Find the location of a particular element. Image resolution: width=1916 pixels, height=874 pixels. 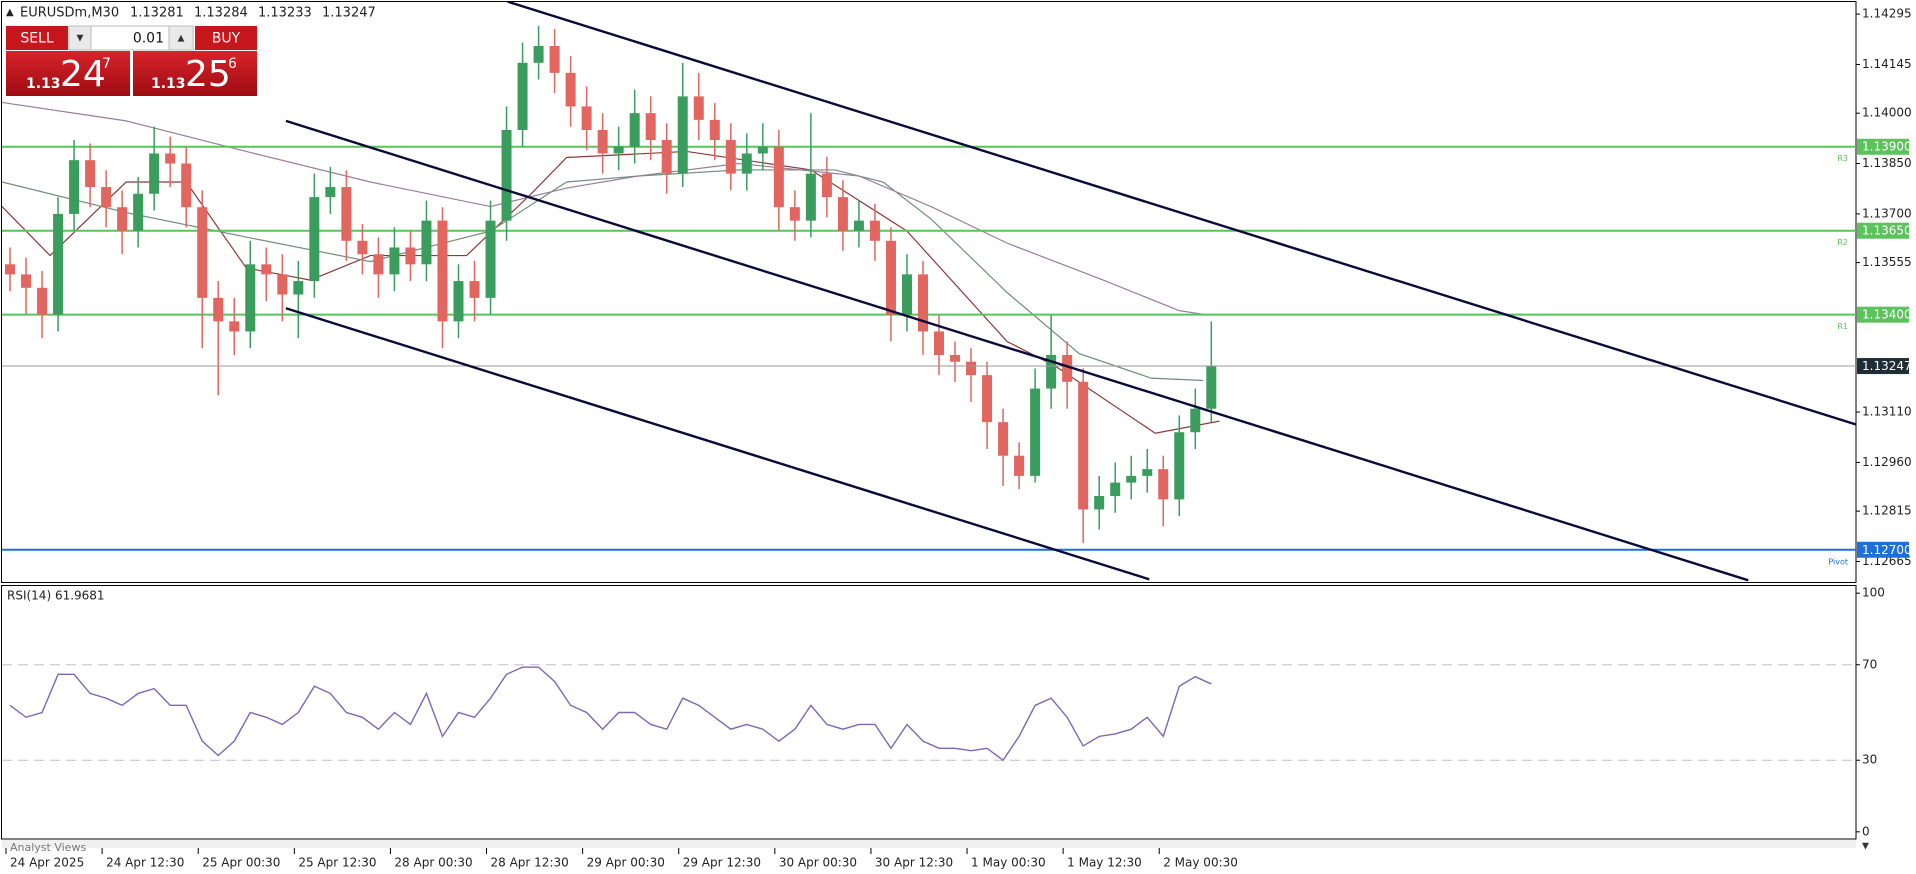

buy-label: BUY is located at coordinates (226, 39).